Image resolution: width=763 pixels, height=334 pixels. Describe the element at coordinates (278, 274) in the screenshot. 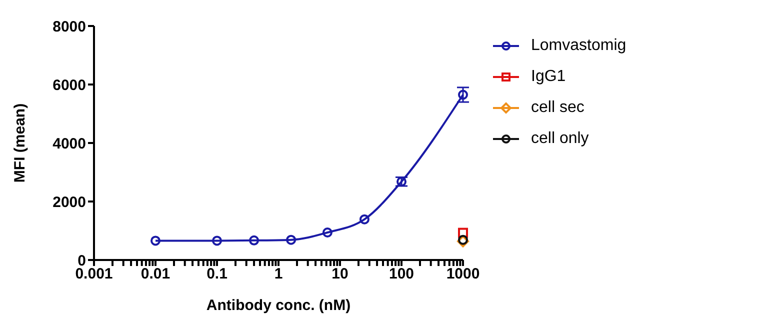

I see `x-tick-label: 1` at that location.